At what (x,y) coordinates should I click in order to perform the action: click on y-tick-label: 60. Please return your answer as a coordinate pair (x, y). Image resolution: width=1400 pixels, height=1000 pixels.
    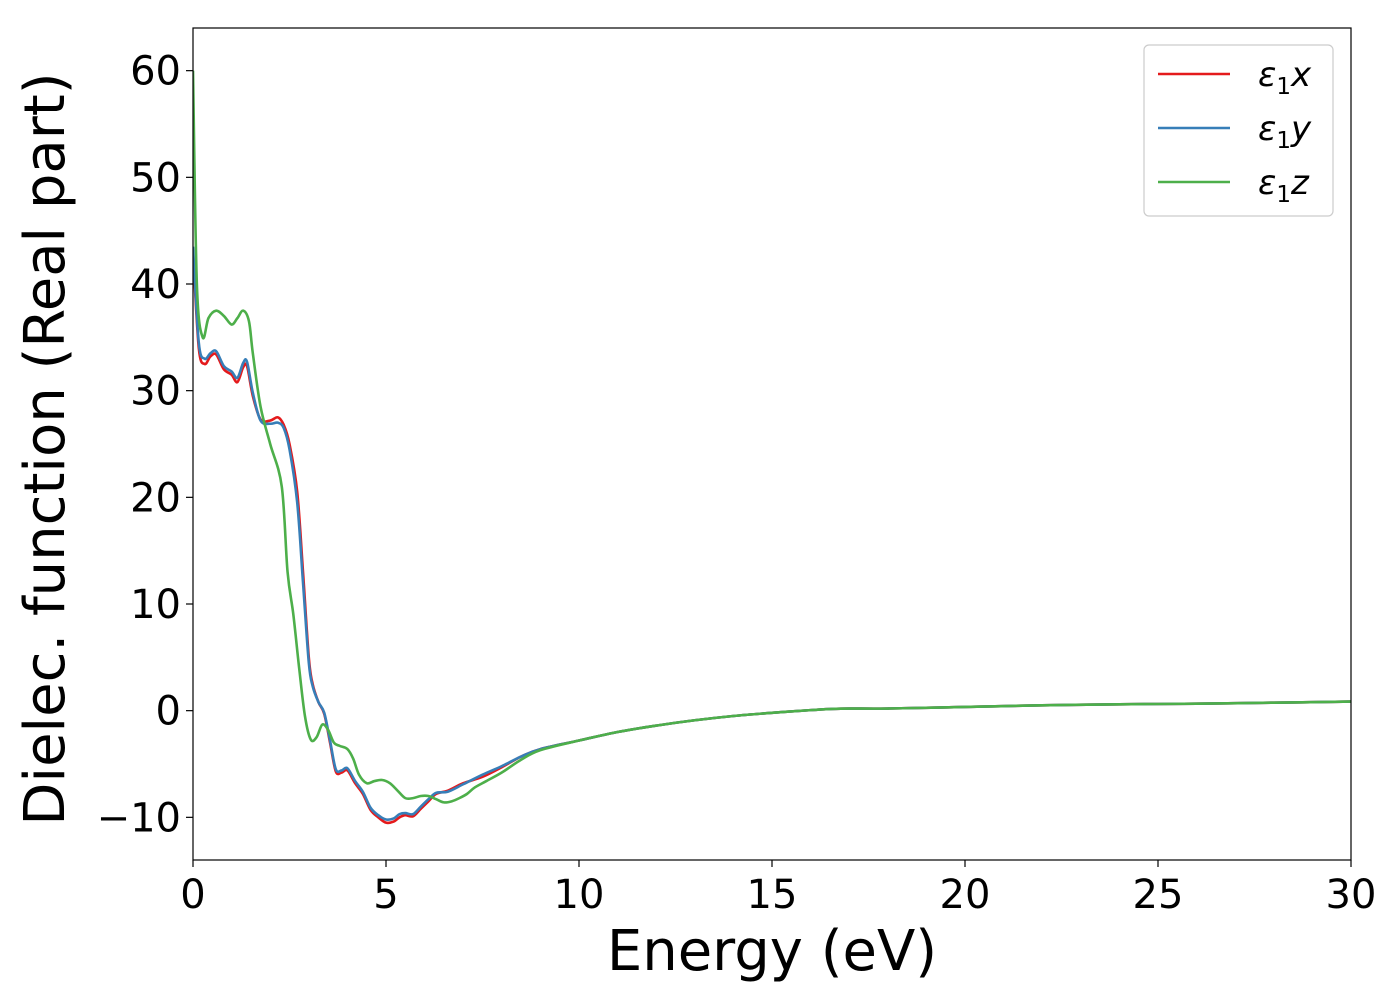
    Looking at the image, I should click on (155, 72).